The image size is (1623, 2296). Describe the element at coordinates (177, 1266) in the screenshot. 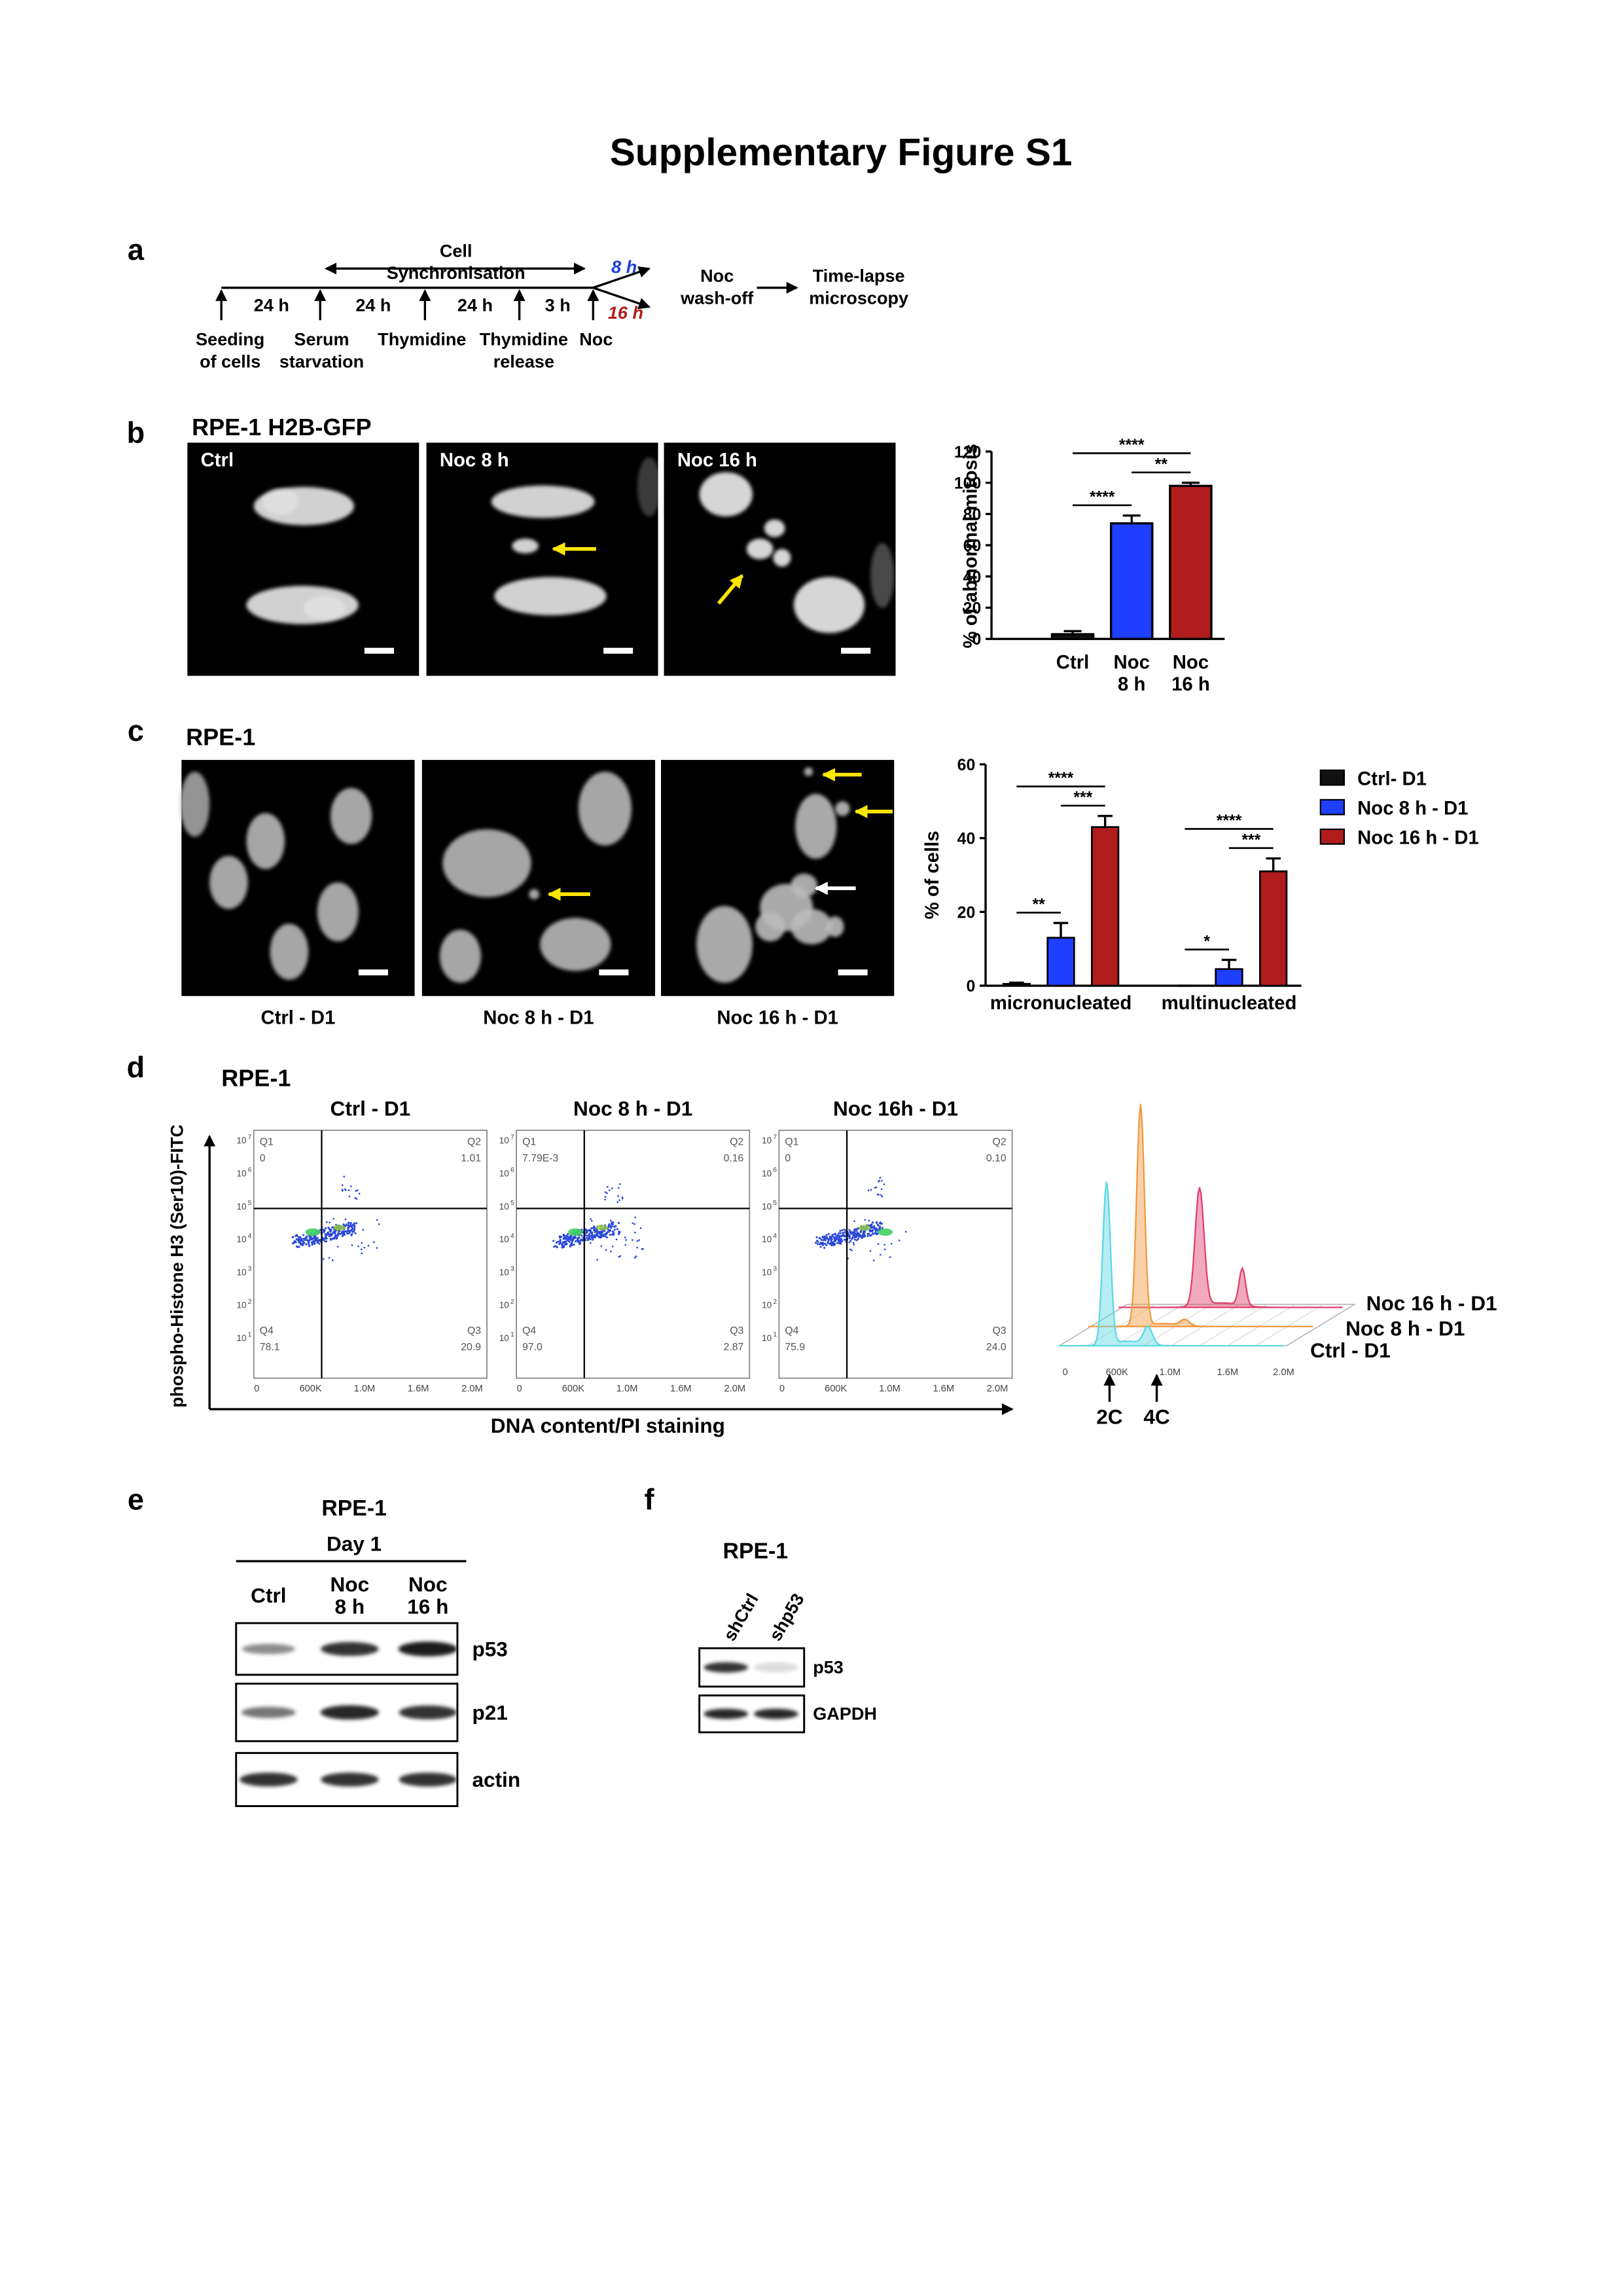

I see `y-axis-label: phospho-Histone H3 (Ser10)-FITC` at that location.